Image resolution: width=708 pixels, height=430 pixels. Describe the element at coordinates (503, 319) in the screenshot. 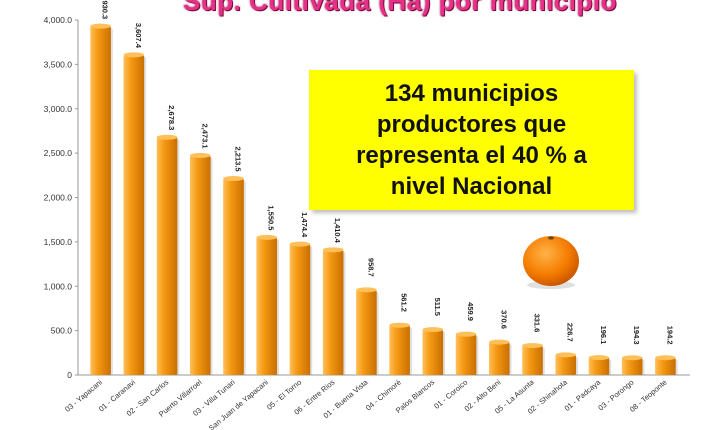

I see `data-label: 370.6` at that location.